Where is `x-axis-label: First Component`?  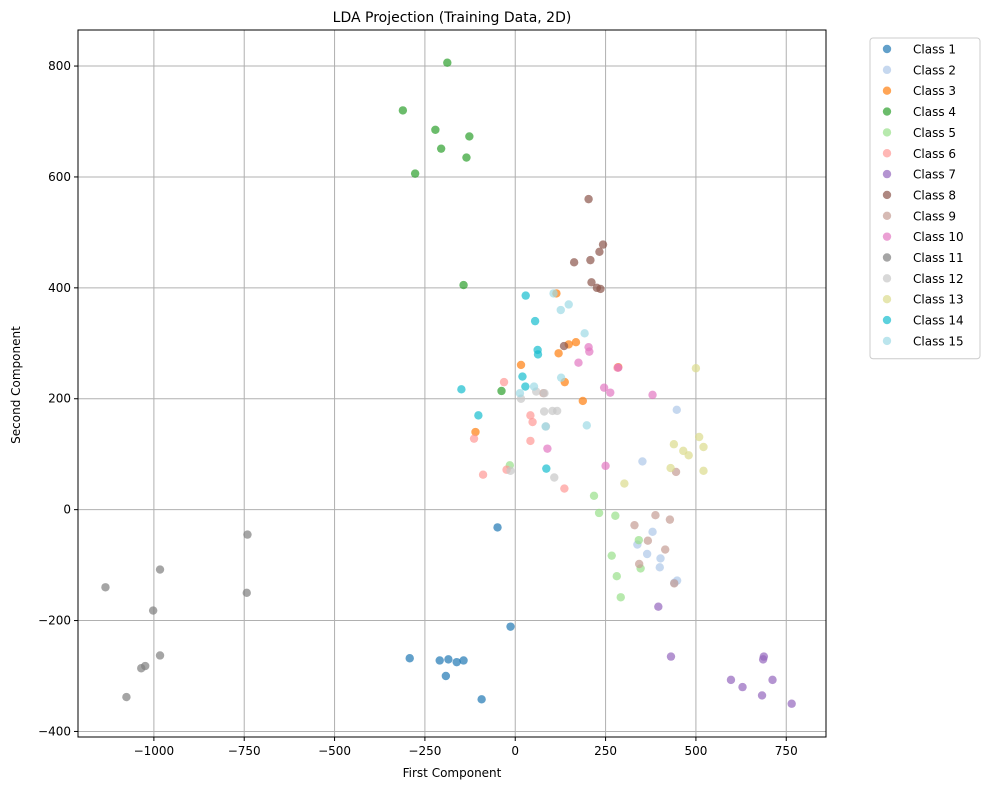 x-axis-label: First Component is located at coordinates (452, 773).